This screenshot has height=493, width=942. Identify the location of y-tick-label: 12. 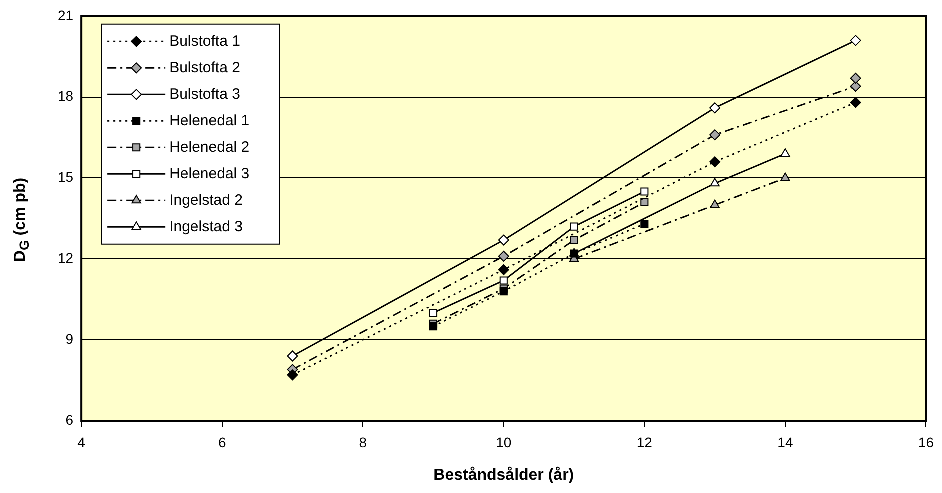
(66, 258).